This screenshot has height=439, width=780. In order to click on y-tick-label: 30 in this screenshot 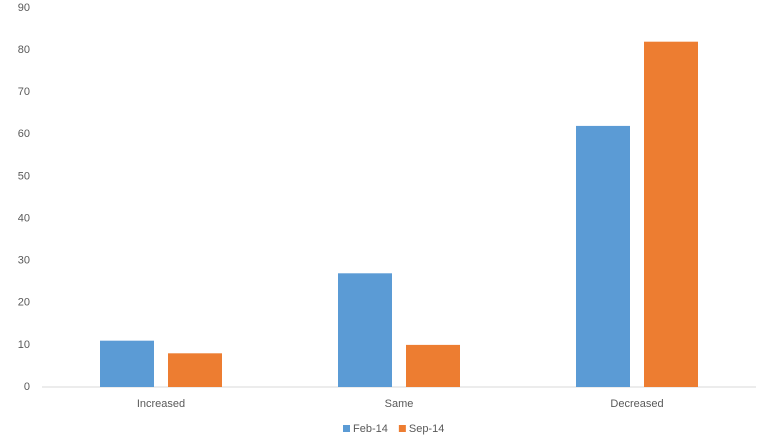, I will do `click(24, 261)`.